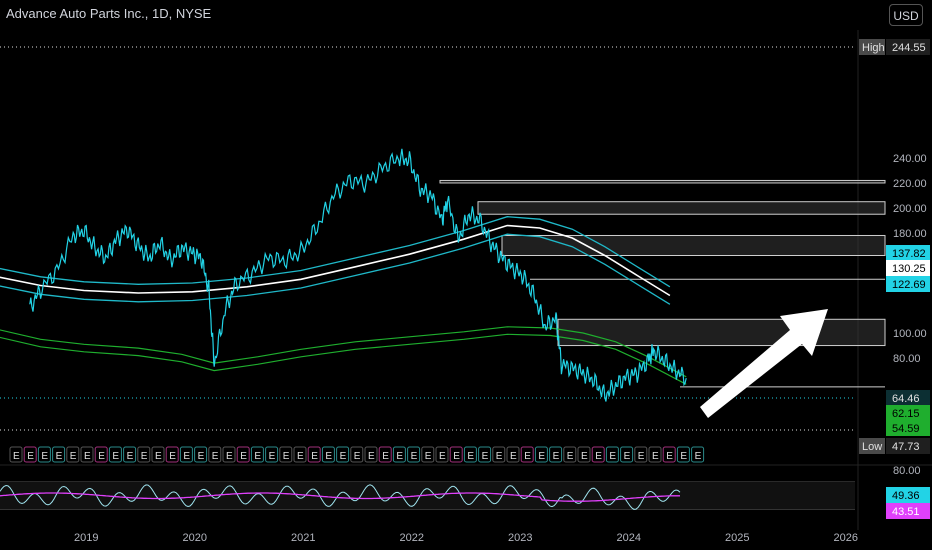  What do you see at coordinates (910, 334) in the screenshot?
I see `y-tick-label: 100.00` at bounding box center [910, 334].